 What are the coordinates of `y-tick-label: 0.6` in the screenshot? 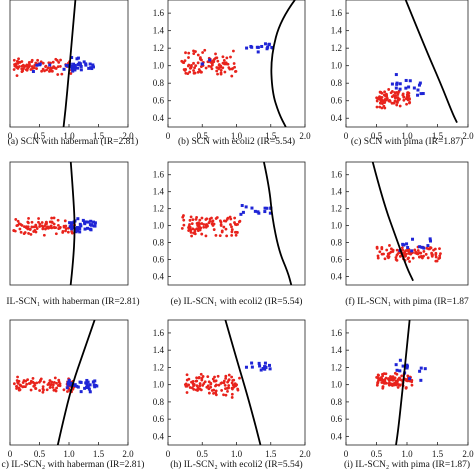 It's located at (337, 419).